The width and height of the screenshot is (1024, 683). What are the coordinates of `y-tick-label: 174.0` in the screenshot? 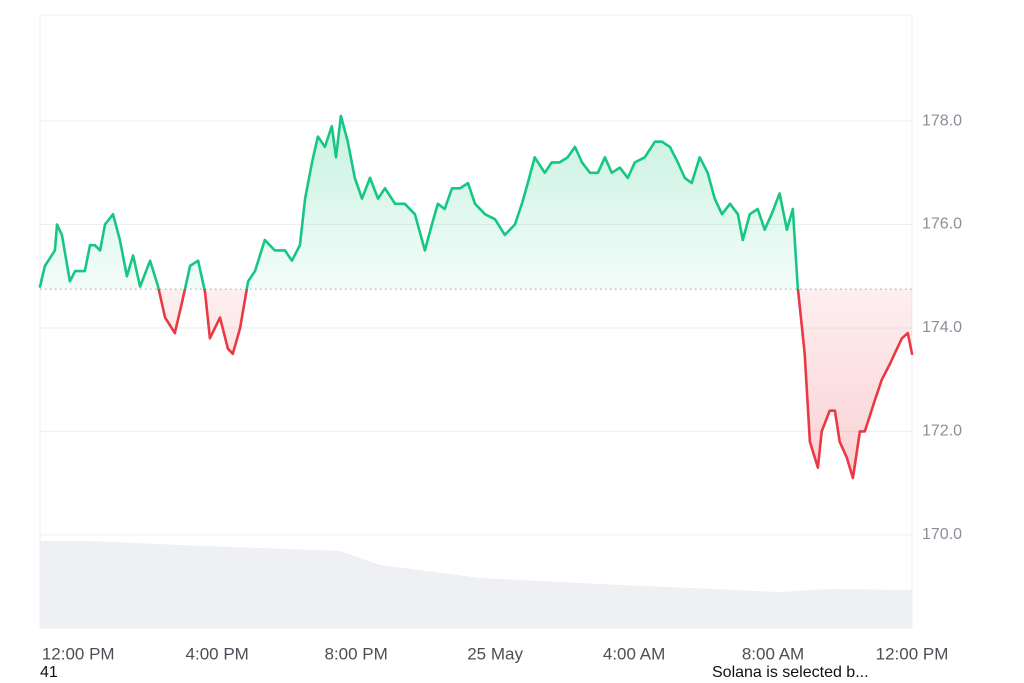 It's located at (942, 327).